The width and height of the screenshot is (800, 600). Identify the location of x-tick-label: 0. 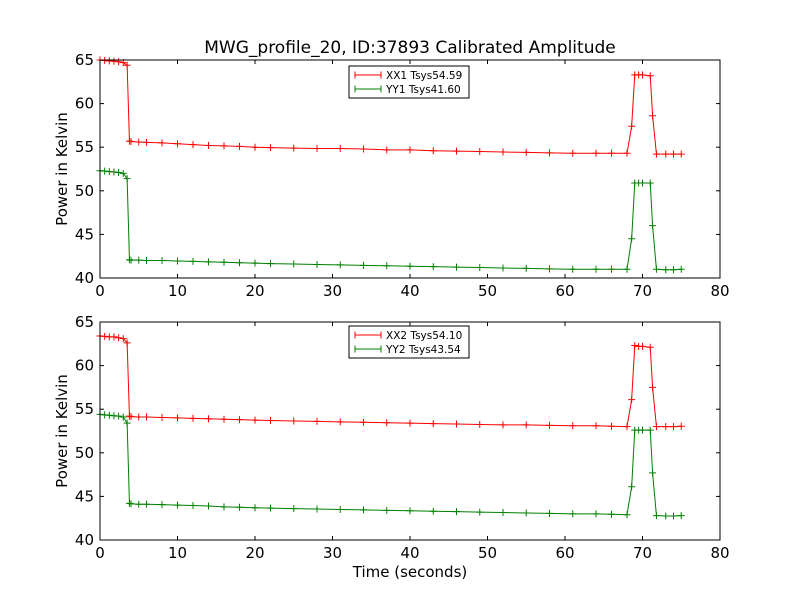
(100, 553).